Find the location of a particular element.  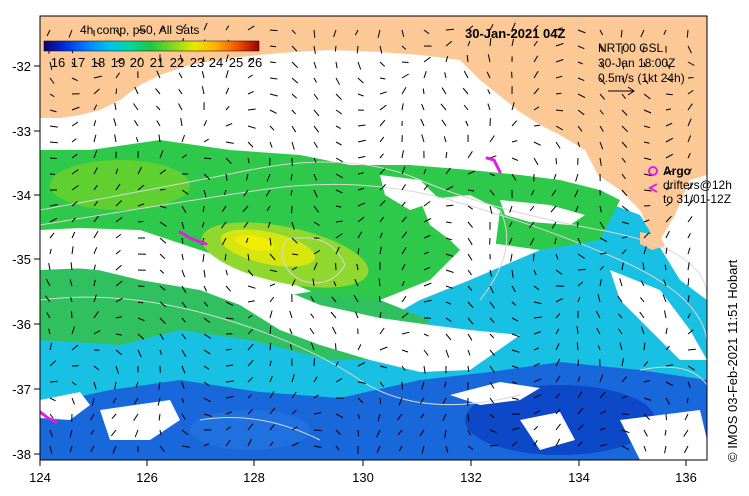

currents-legend: NRT00 GSL 30-Jan 18:00Z 0.5m/s (1kt 24h) is located at coordinates (641, 68).